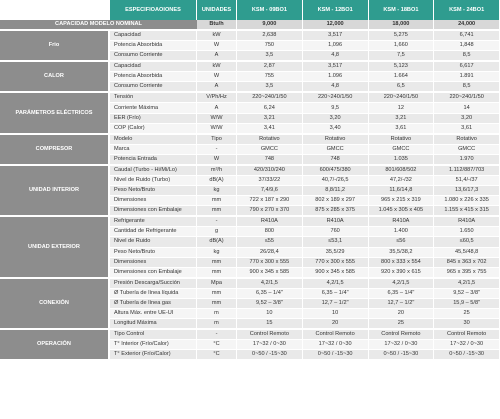 The width and height of the screenshot is (500, 419). What do you see at coordinates (467, 262) in the screenshot?
I see `value-cell: 845 x 363 x 702` at bounding box center [467, 262].